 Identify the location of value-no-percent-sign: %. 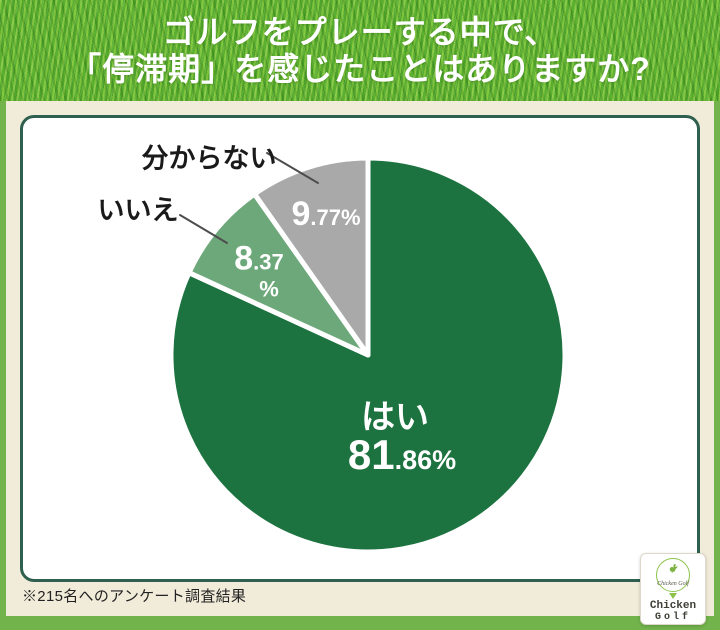
(269, 289).